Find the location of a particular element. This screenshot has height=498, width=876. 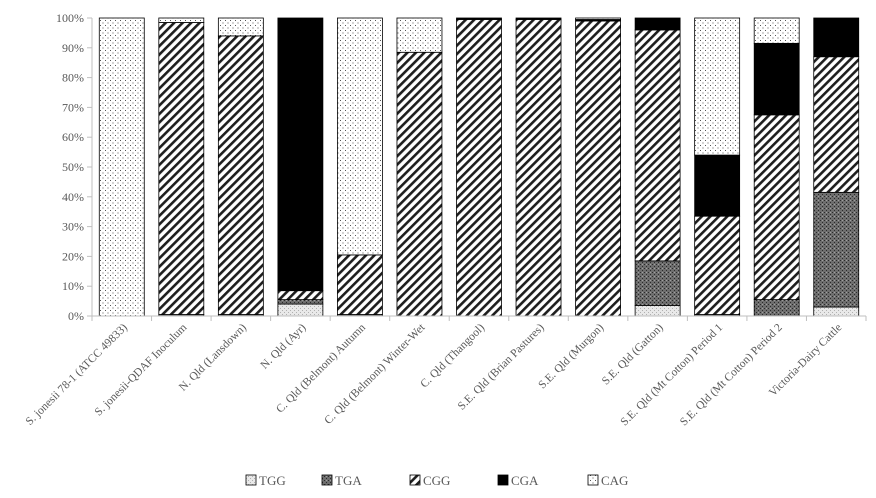

y-tick-label: 10% is located at coordinates (73, 286).